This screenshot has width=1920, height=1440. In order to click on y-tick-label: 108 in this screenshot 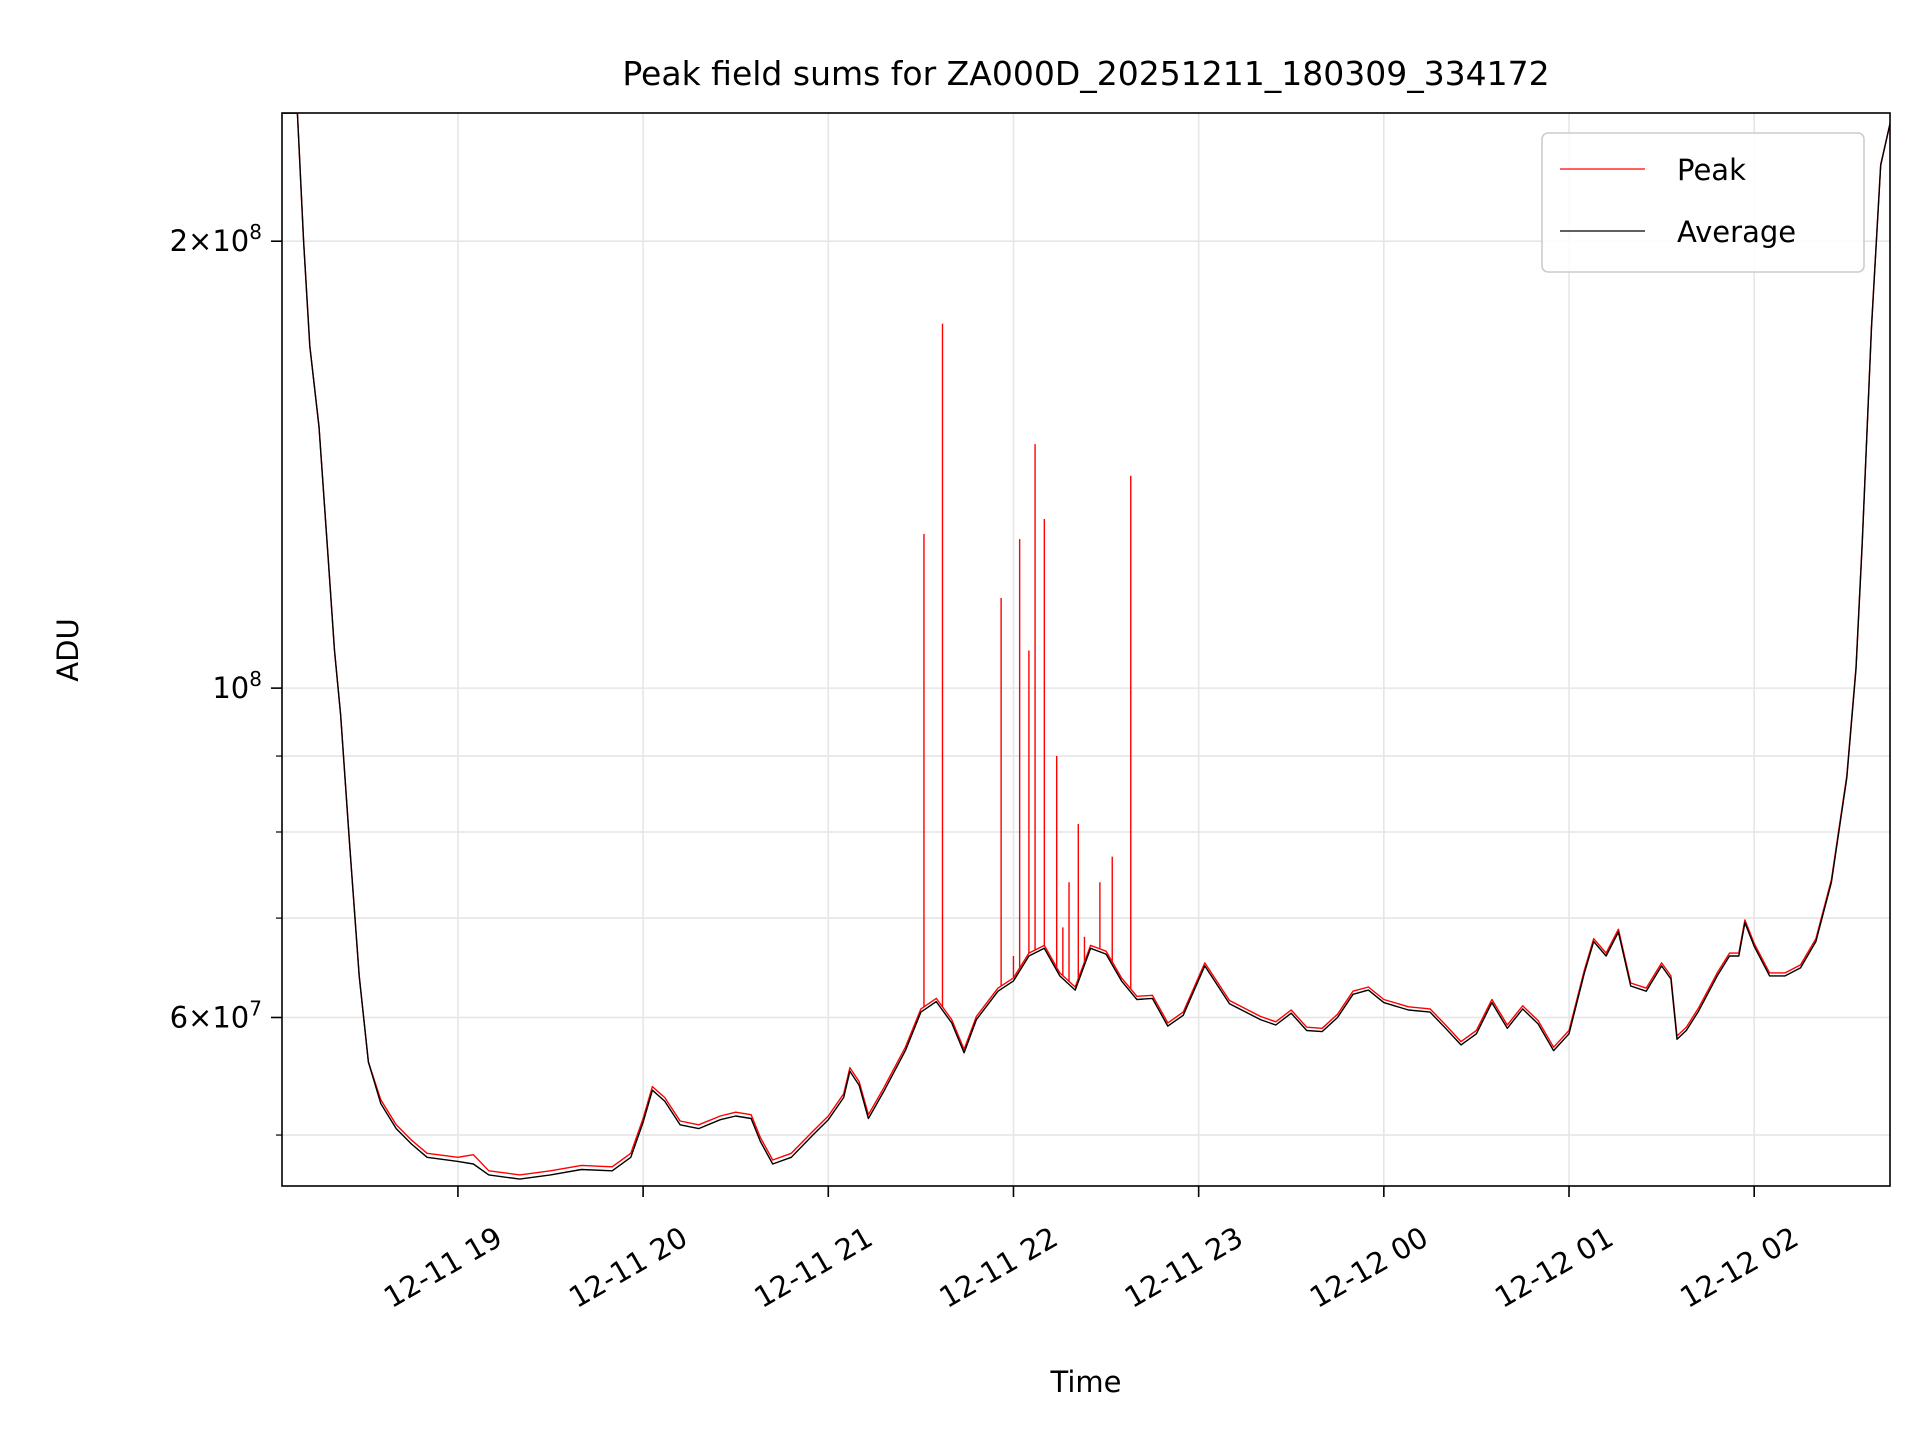, I will do `click(237, 686)`.